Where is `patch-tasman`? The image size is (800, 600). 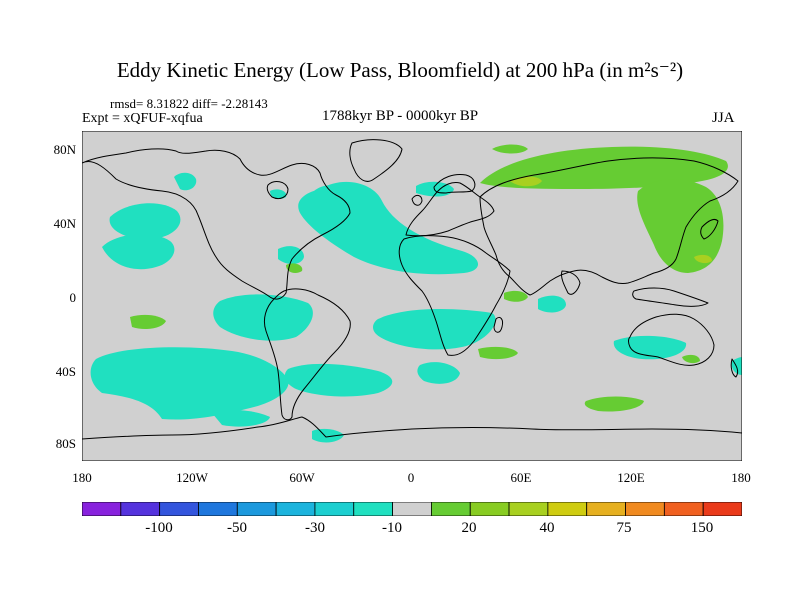 patch-tasman is located at coordinates (691, 359).